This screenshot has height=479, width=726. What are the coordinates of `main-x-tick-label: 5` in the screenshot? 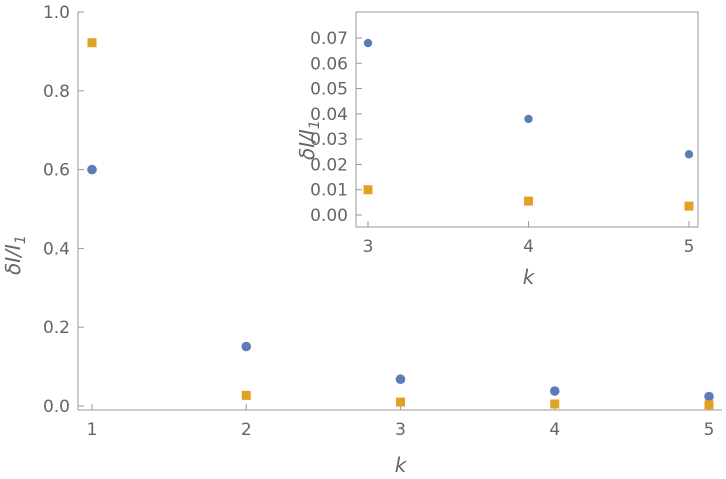 It's located at (709, 430).